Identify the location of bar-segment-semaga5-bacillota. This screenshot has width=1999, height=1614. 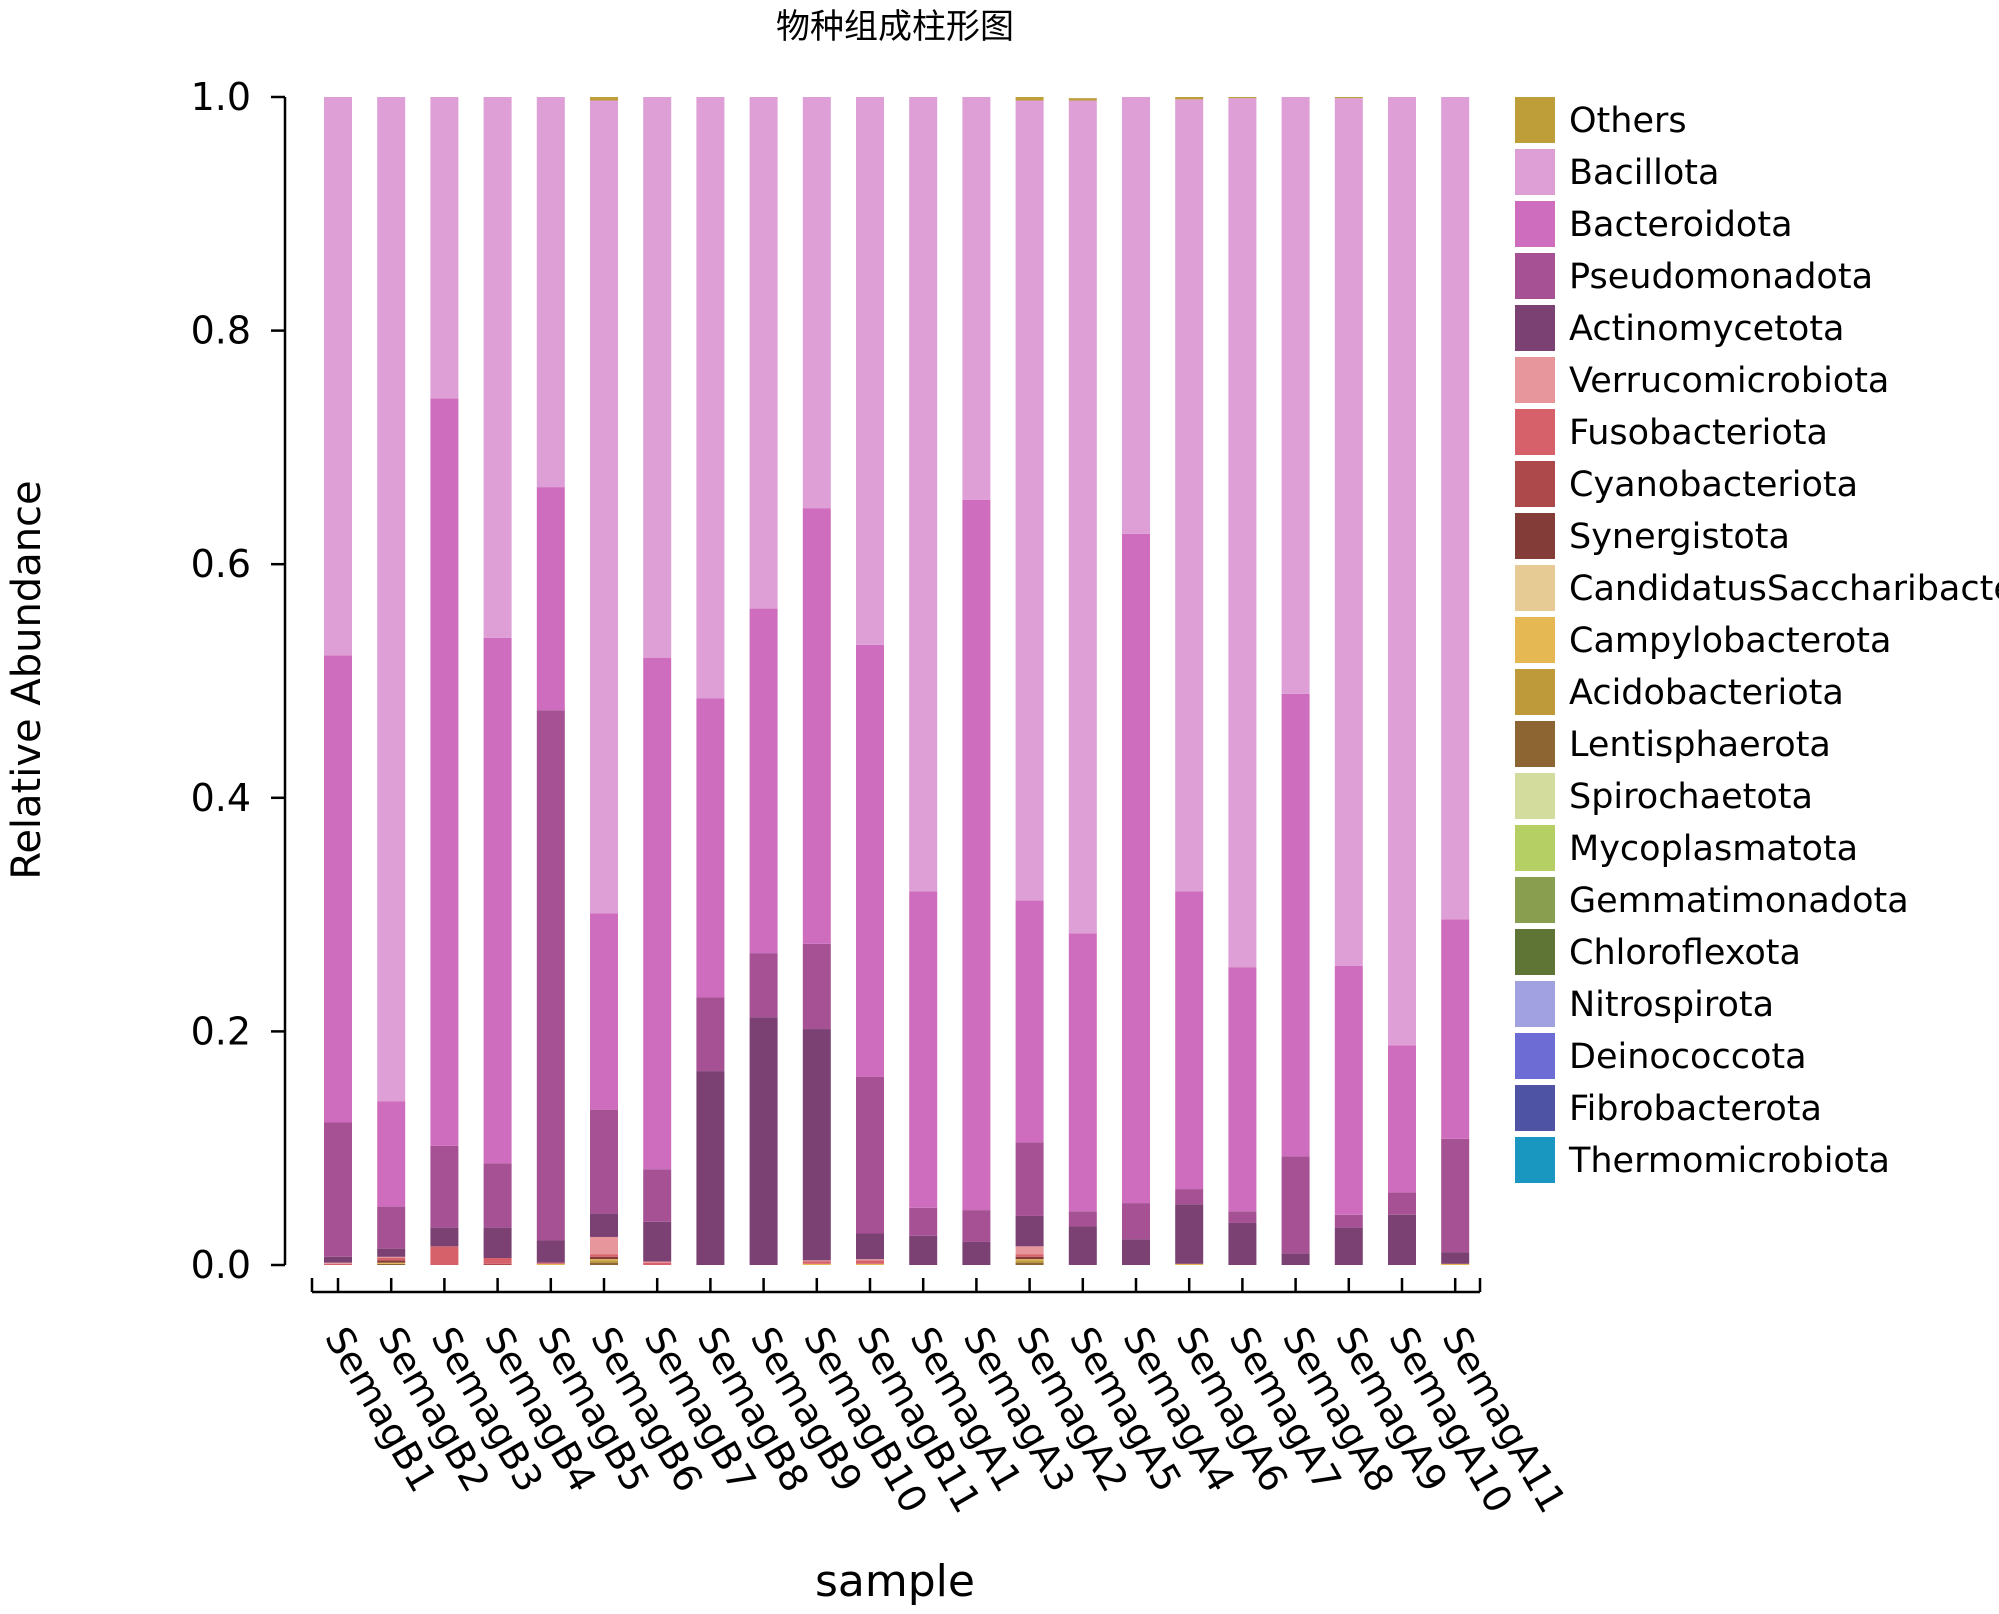
(1082, 517).